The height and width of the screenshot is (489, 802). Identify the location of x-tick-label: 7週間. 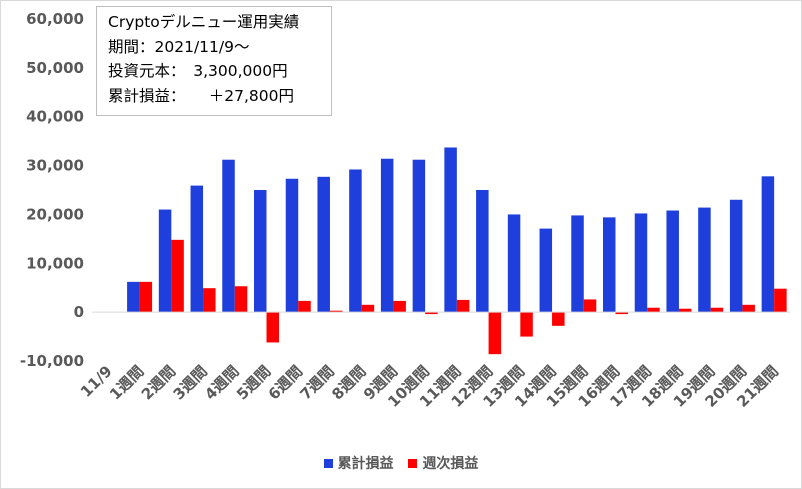
(316, 382).